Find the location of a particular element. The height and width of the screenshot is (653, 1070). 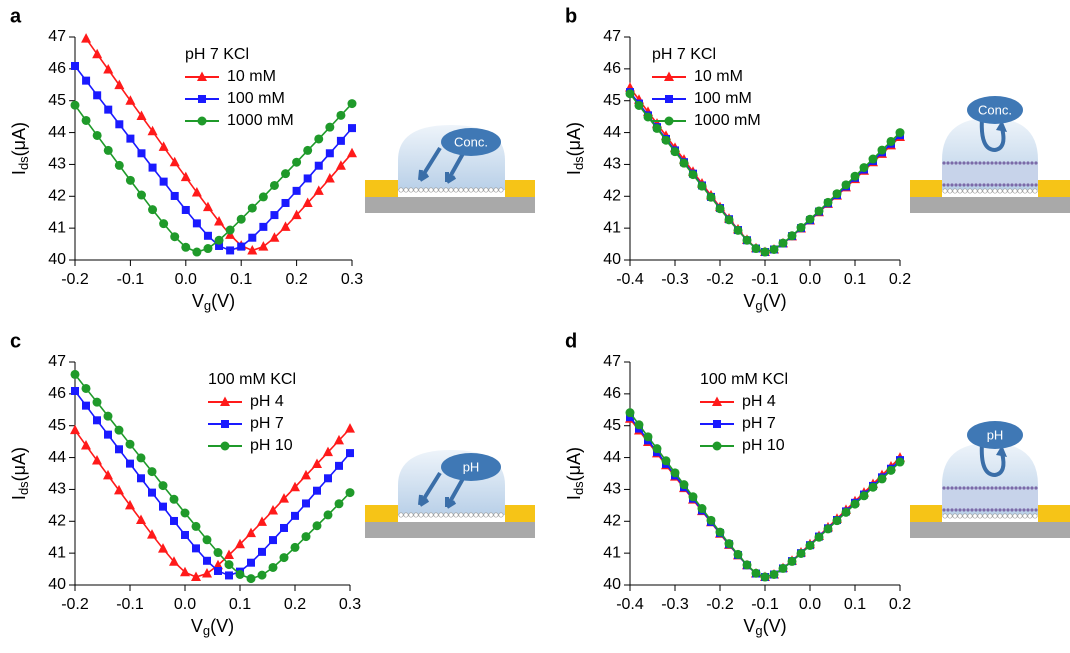

inset: pH is located at coordinates (990, 479).